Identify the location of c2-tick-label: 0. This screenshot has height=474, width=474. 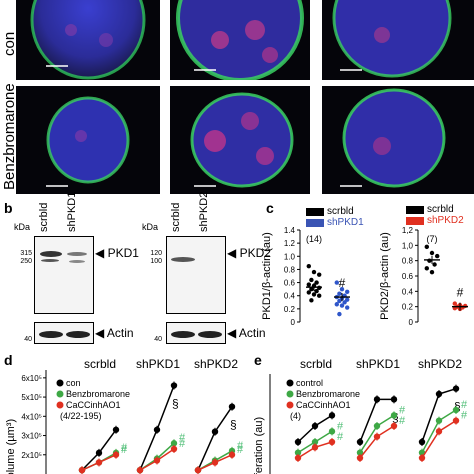
(411, 322).